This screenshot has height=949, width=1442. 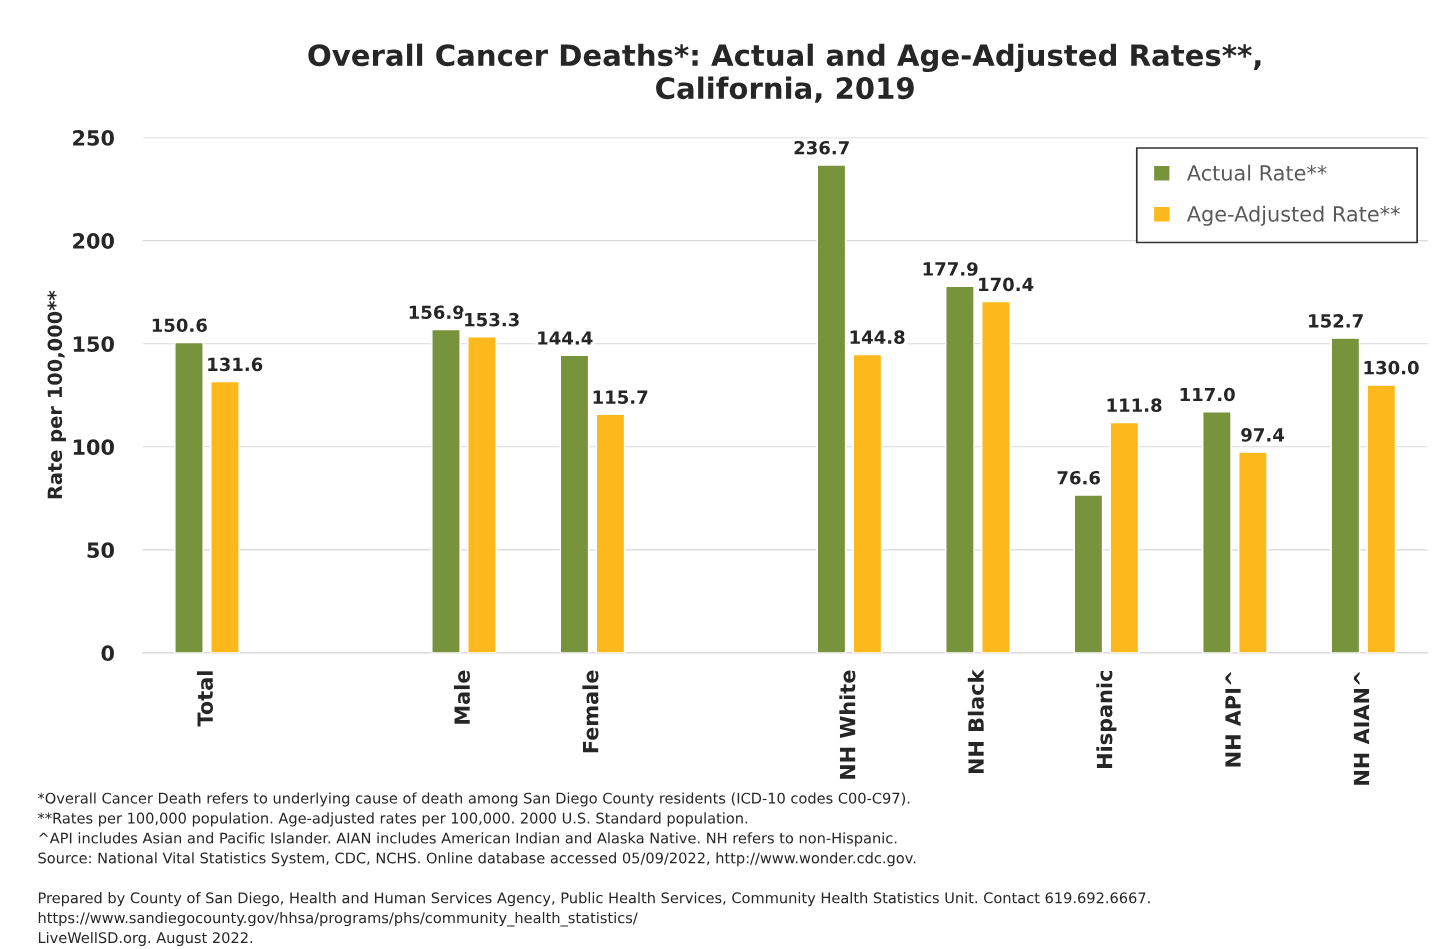 I want to click on data-label: 152.7, so click(x=1336, y=321).